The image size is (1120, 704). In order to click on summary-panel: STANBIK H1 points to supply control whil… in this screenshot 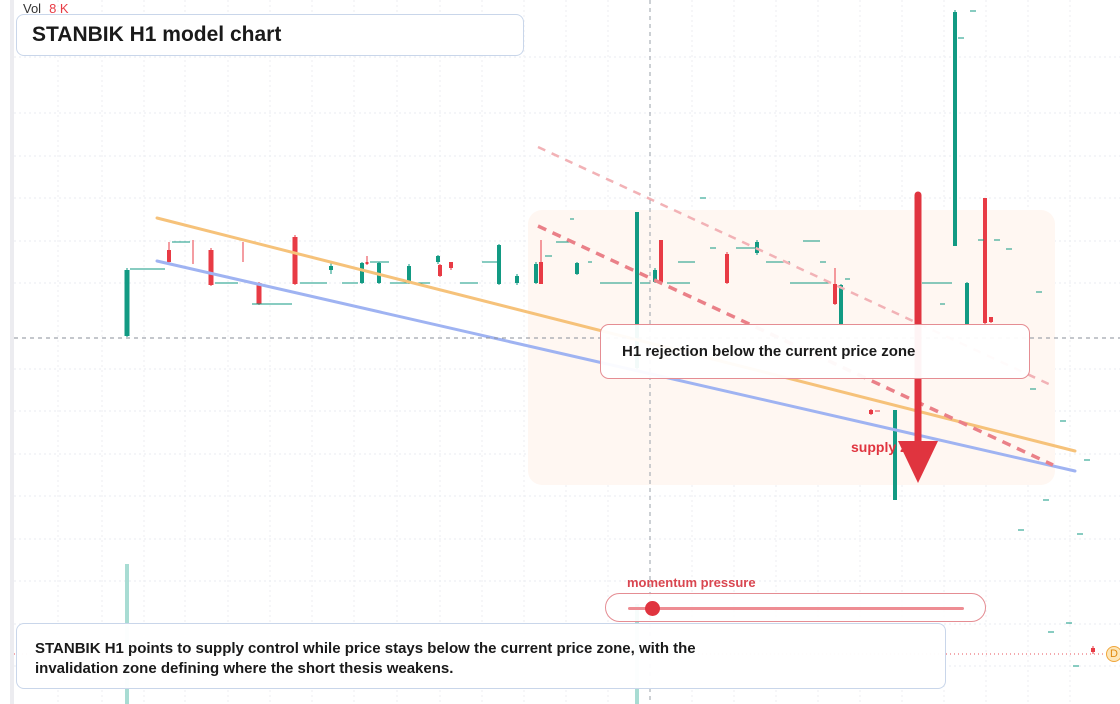, I will do `click(481, 656)`.